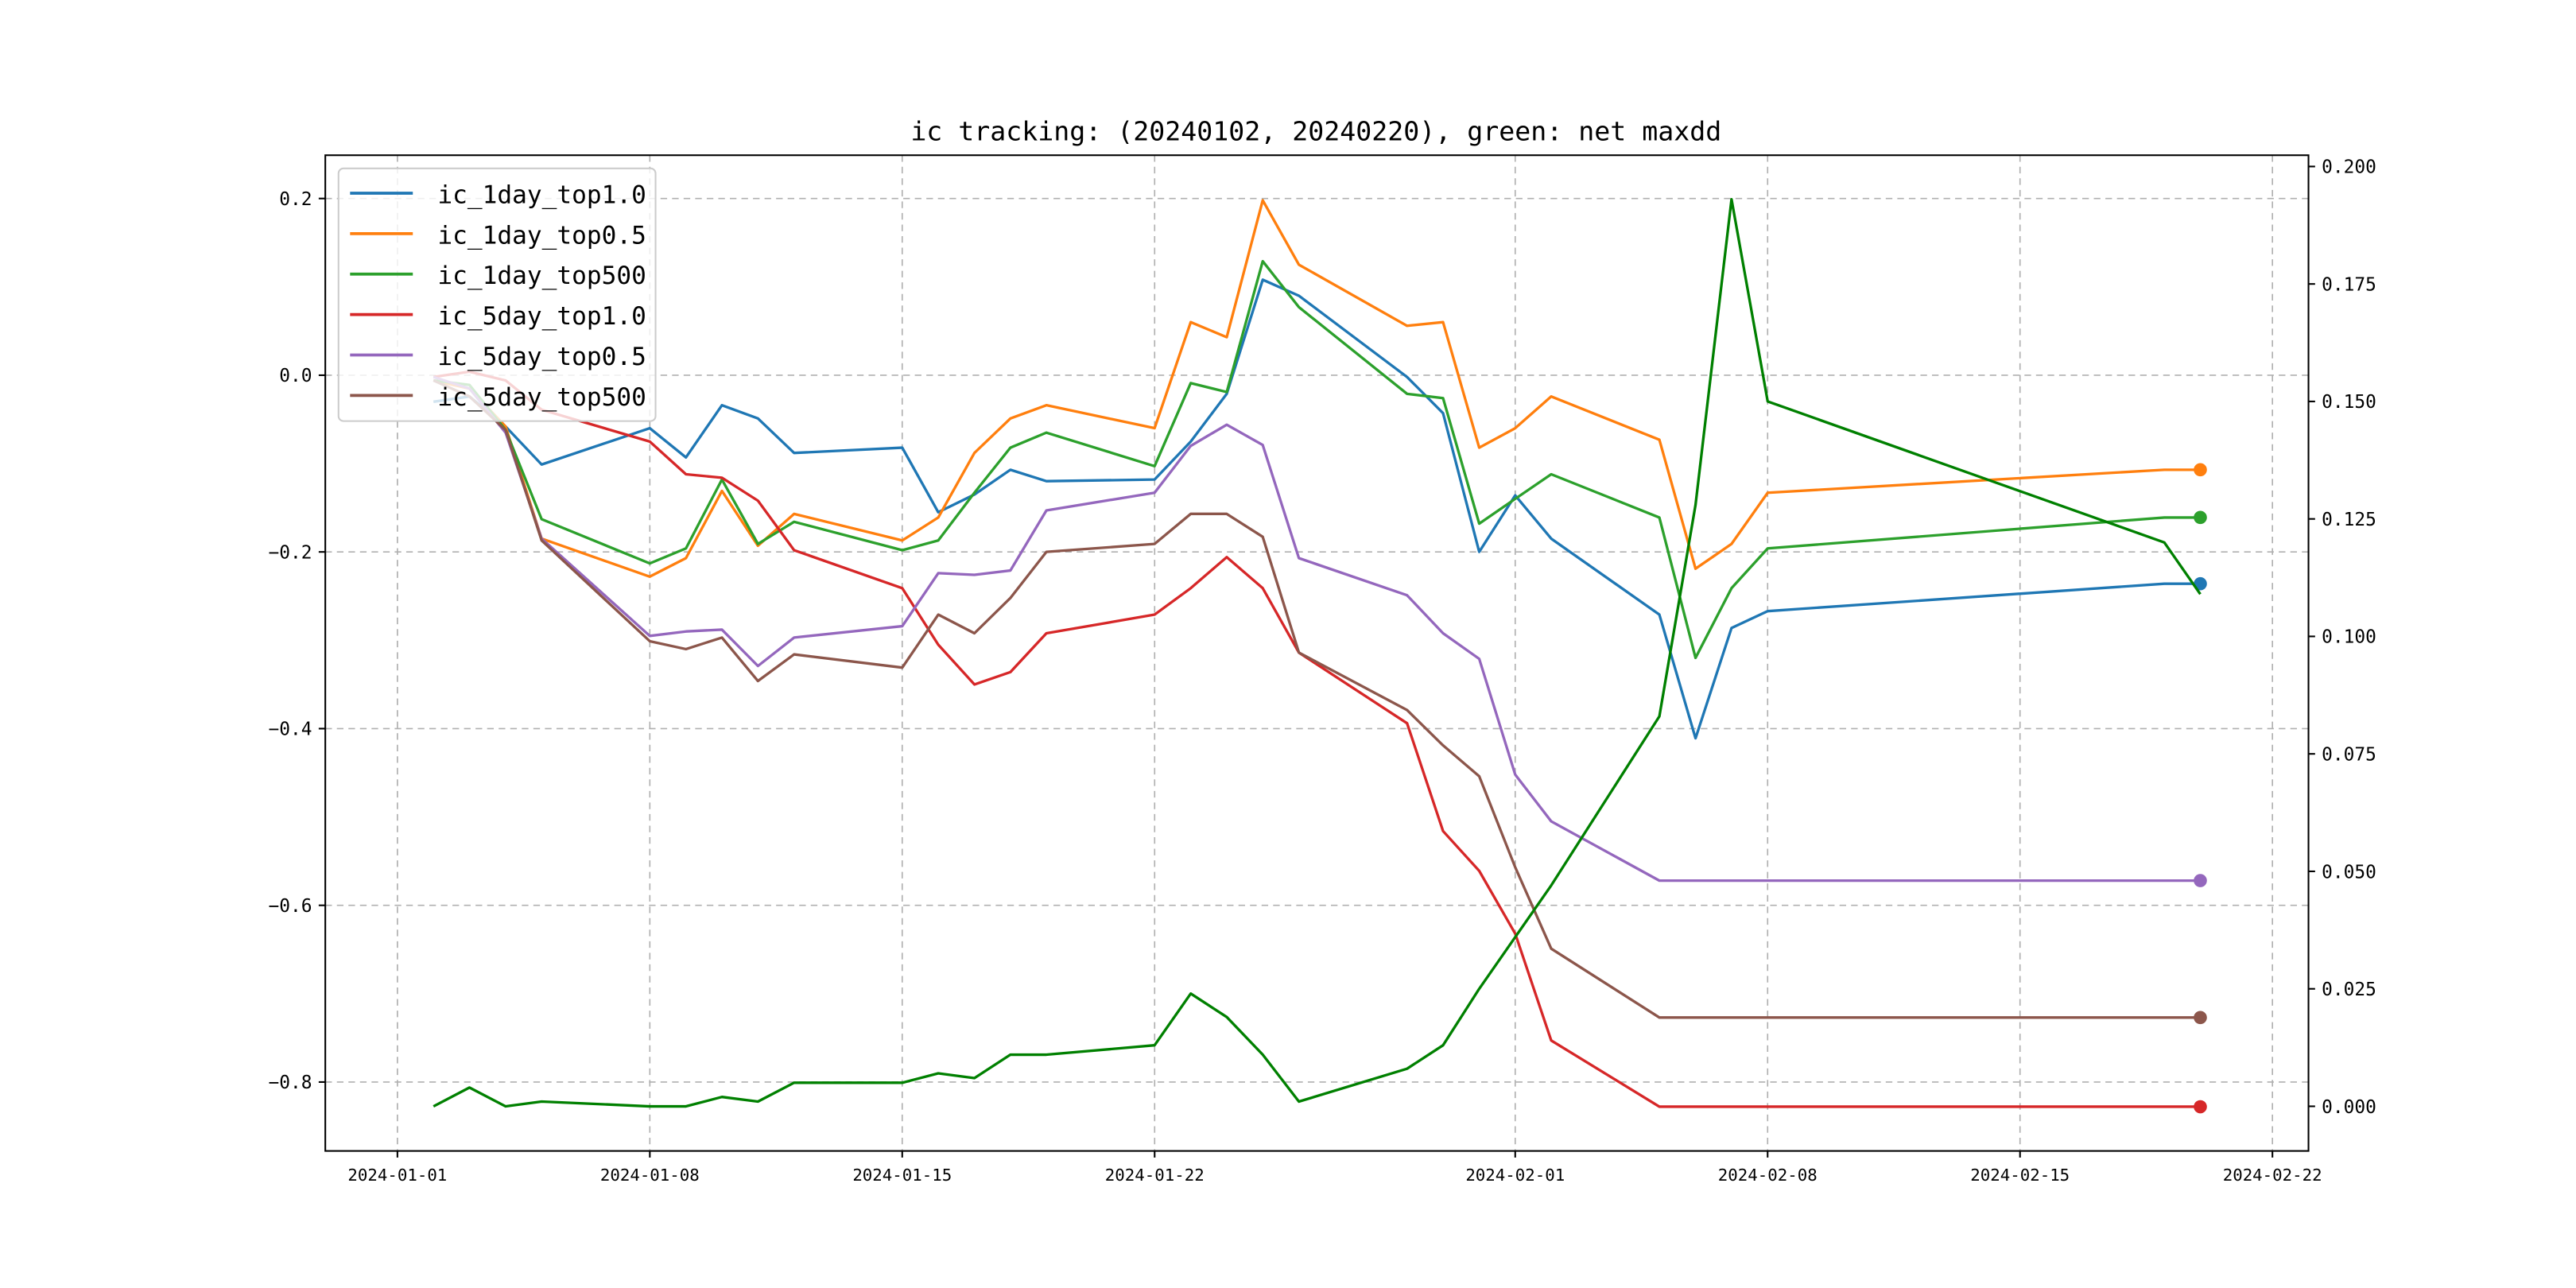  What do you see at coordinates (2349, 167) in the screenshot?
I see `y-right-tick-label: 0.200` at bounding box center [2349, 167].